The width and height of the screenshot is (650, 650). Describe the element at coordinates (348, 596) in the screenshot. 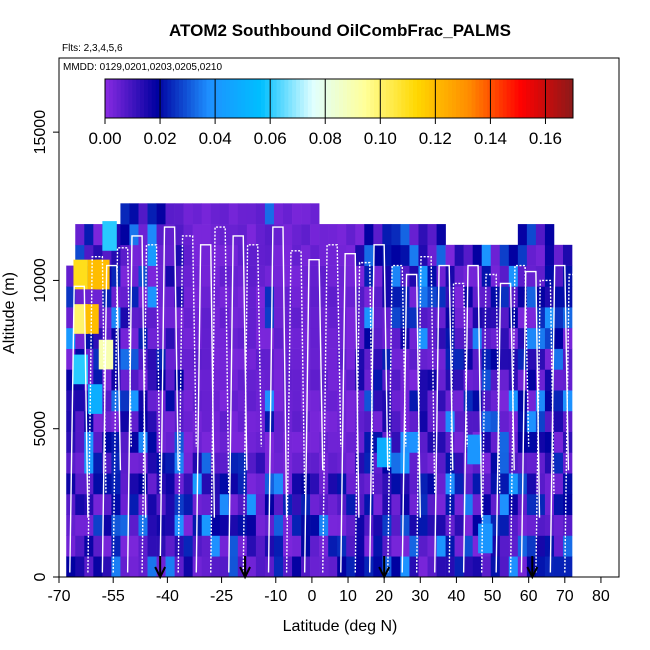

I see `x-tick-label: 10` at that location.